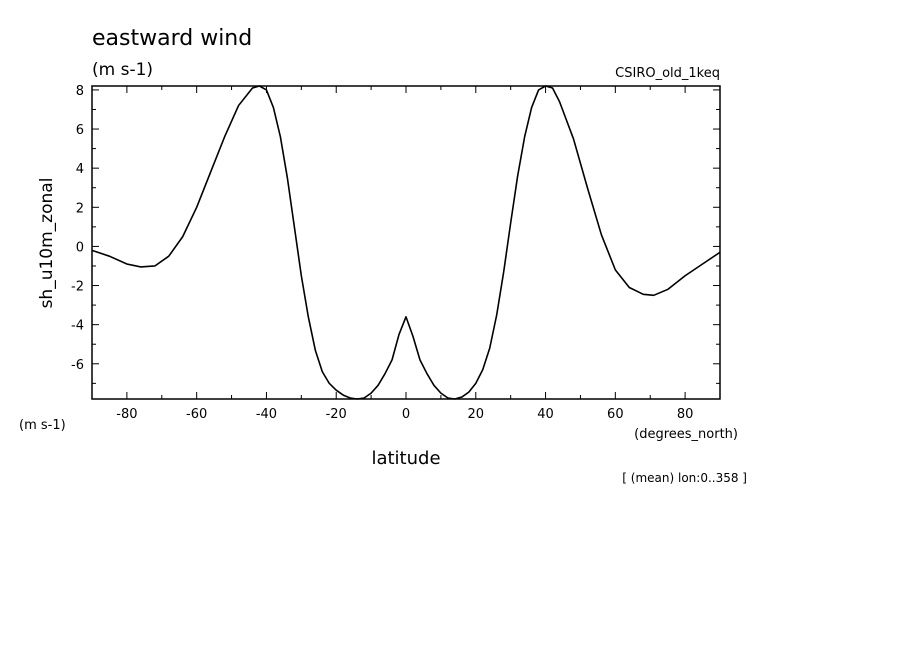 The width and height of the screenshot is (904, 654). Describe the element at coordinates (172, 38) in the screenshot. I see `chart-title: eastward wind` at that location.